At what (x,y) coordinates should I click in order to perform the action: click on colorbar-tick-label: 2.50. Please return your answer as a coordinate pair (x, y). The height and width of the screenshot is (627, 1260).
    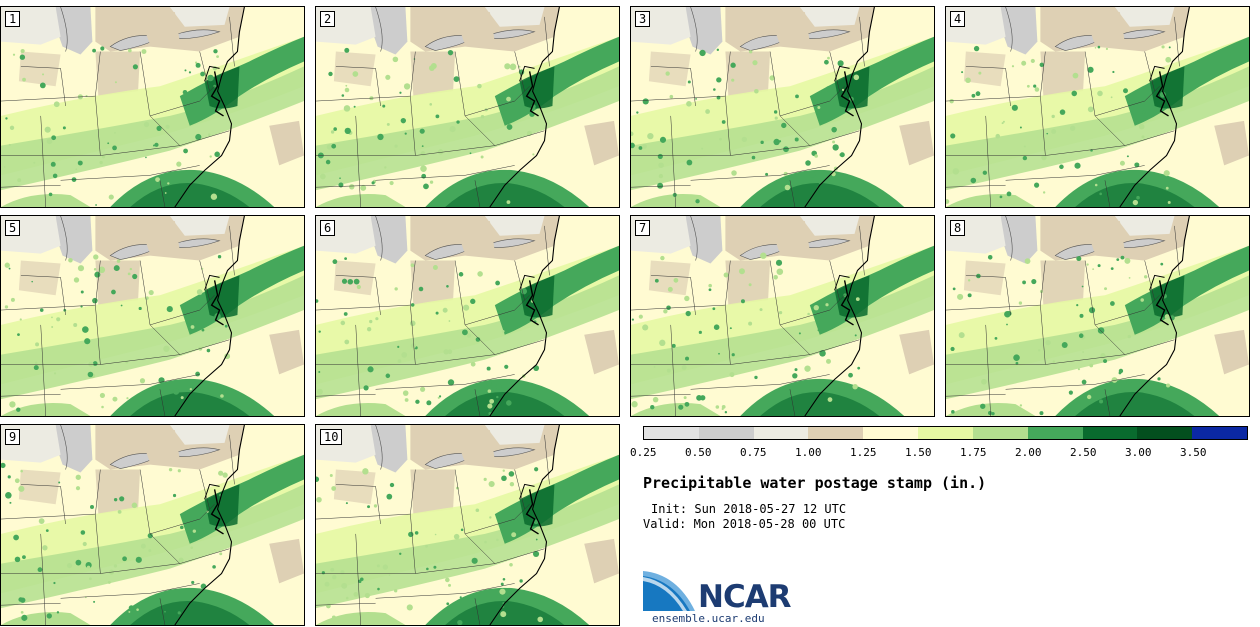
    Looking at the image, I should click on (1083, 452).